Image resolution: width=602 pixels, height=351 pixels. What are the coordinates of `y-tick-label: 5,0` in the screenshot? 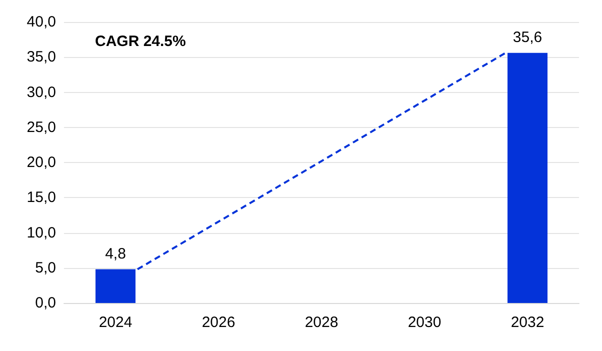 It's located at (45, 267).